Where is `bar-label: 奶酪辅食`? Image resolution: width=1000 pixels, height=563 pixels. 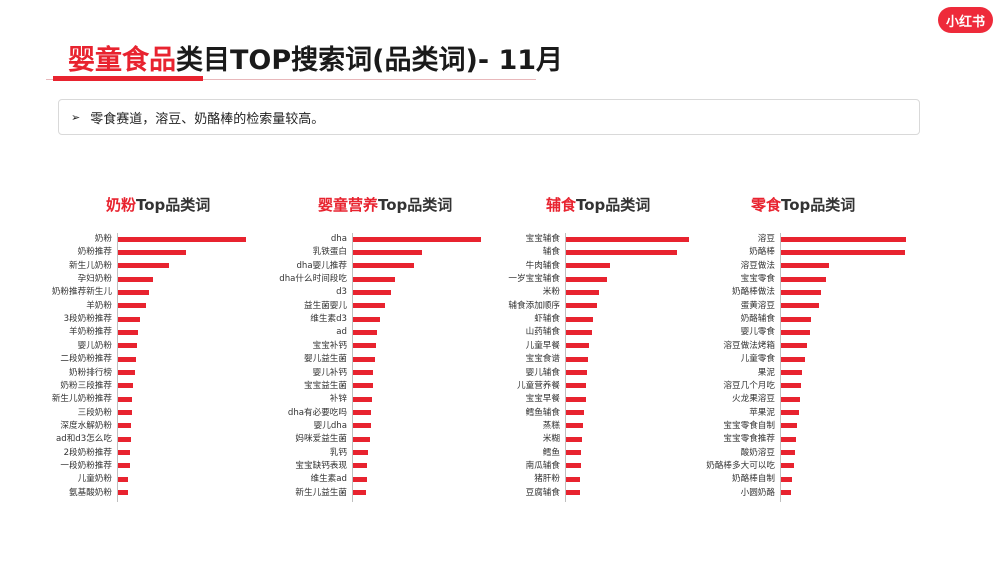
bar-label: 奶酪辅食 is located at coordinates (757, 319).